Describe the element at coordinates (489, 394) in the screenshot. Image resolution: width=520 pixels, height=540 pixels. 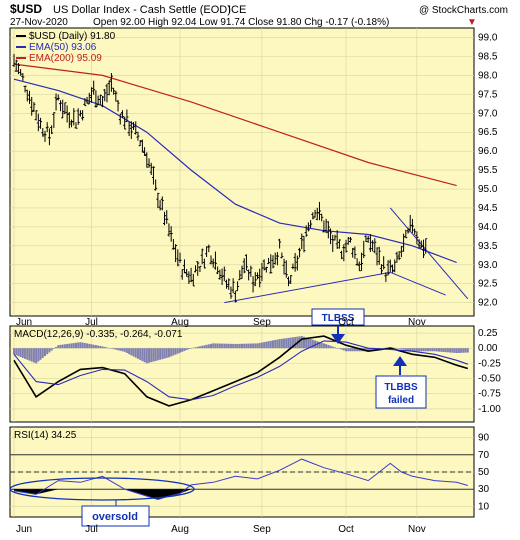
I see `macd-y-tick: -0.75` at that location.